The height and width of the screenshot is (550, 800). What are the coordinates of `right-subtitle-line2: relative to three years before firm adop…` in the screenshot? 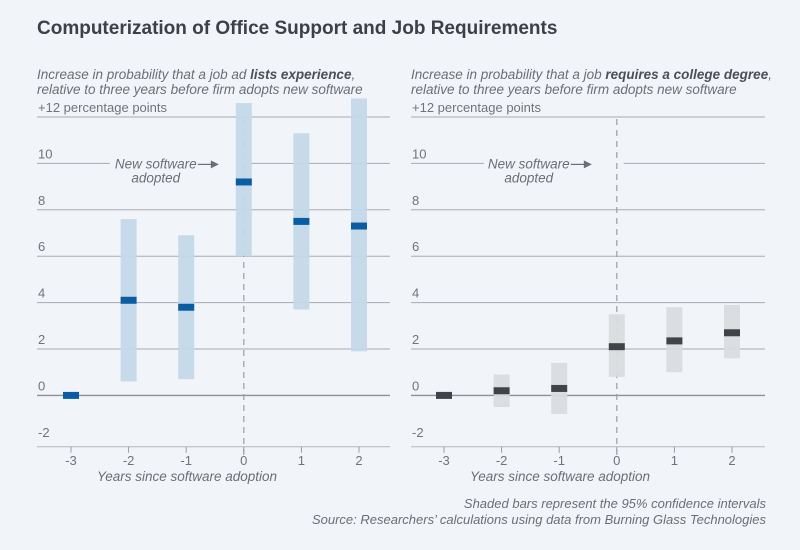 It's located at (574, 89).